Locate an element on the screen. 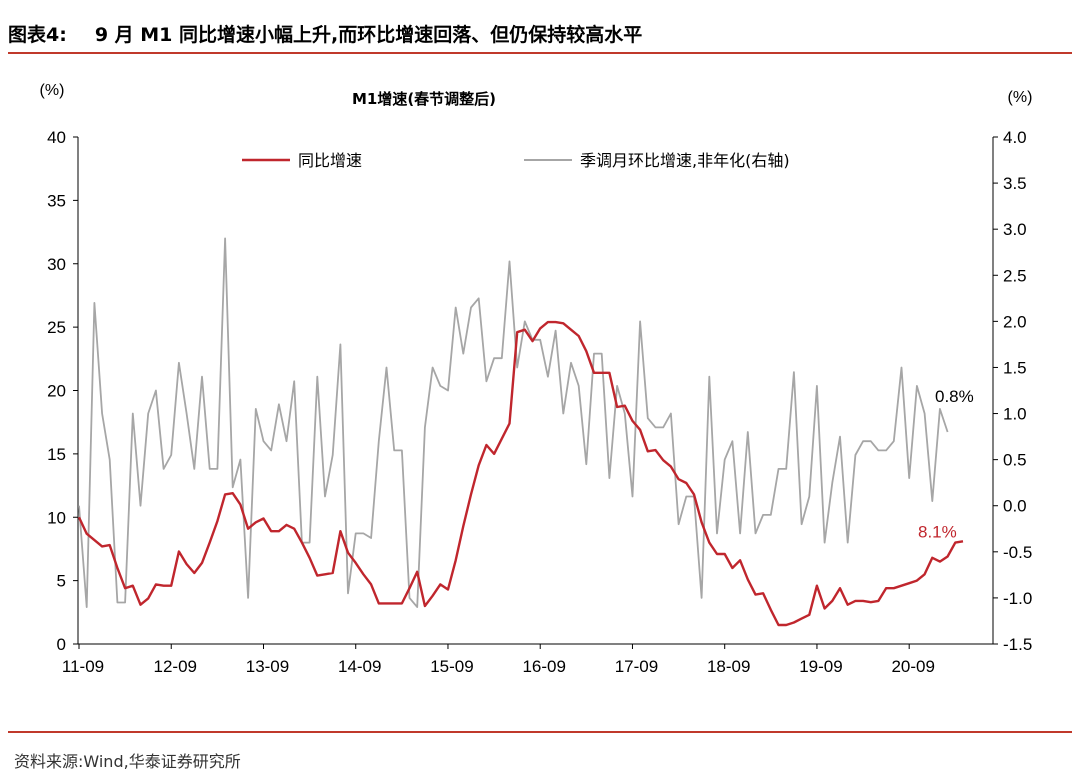  right-axis-unit: (%) is located at coordinates (1020, 97).